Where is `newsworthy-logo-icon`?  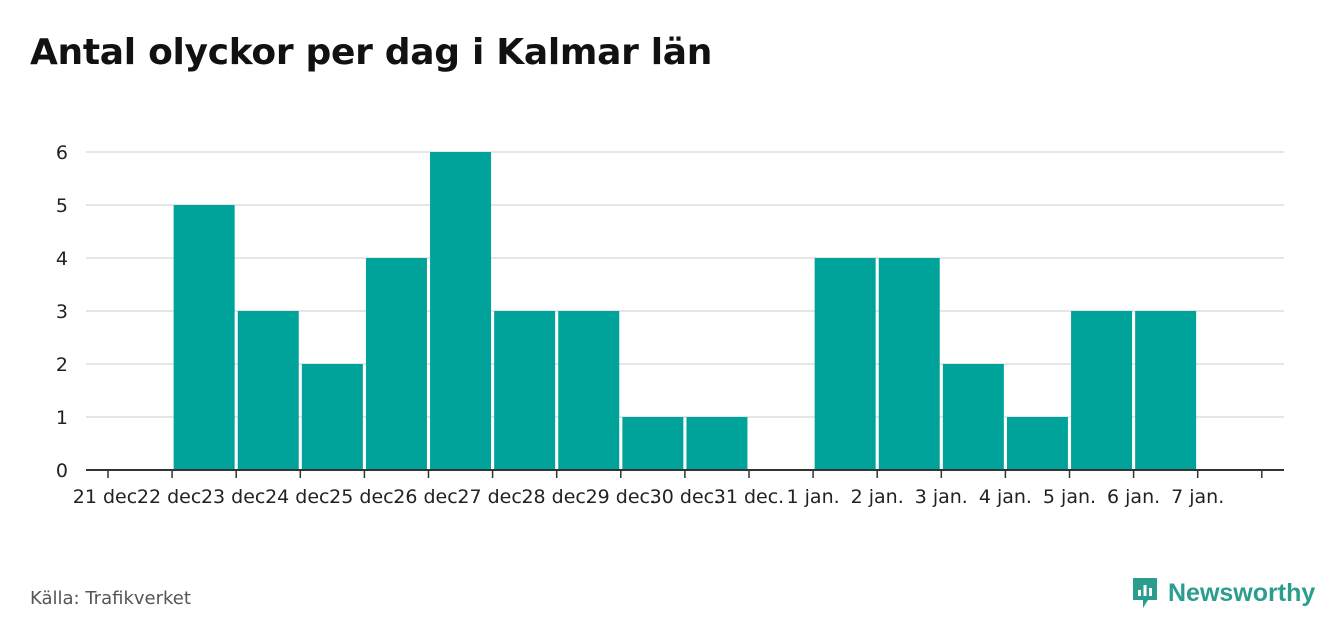
newsworthy-logo-icon is located at coordinates (1145, 593).